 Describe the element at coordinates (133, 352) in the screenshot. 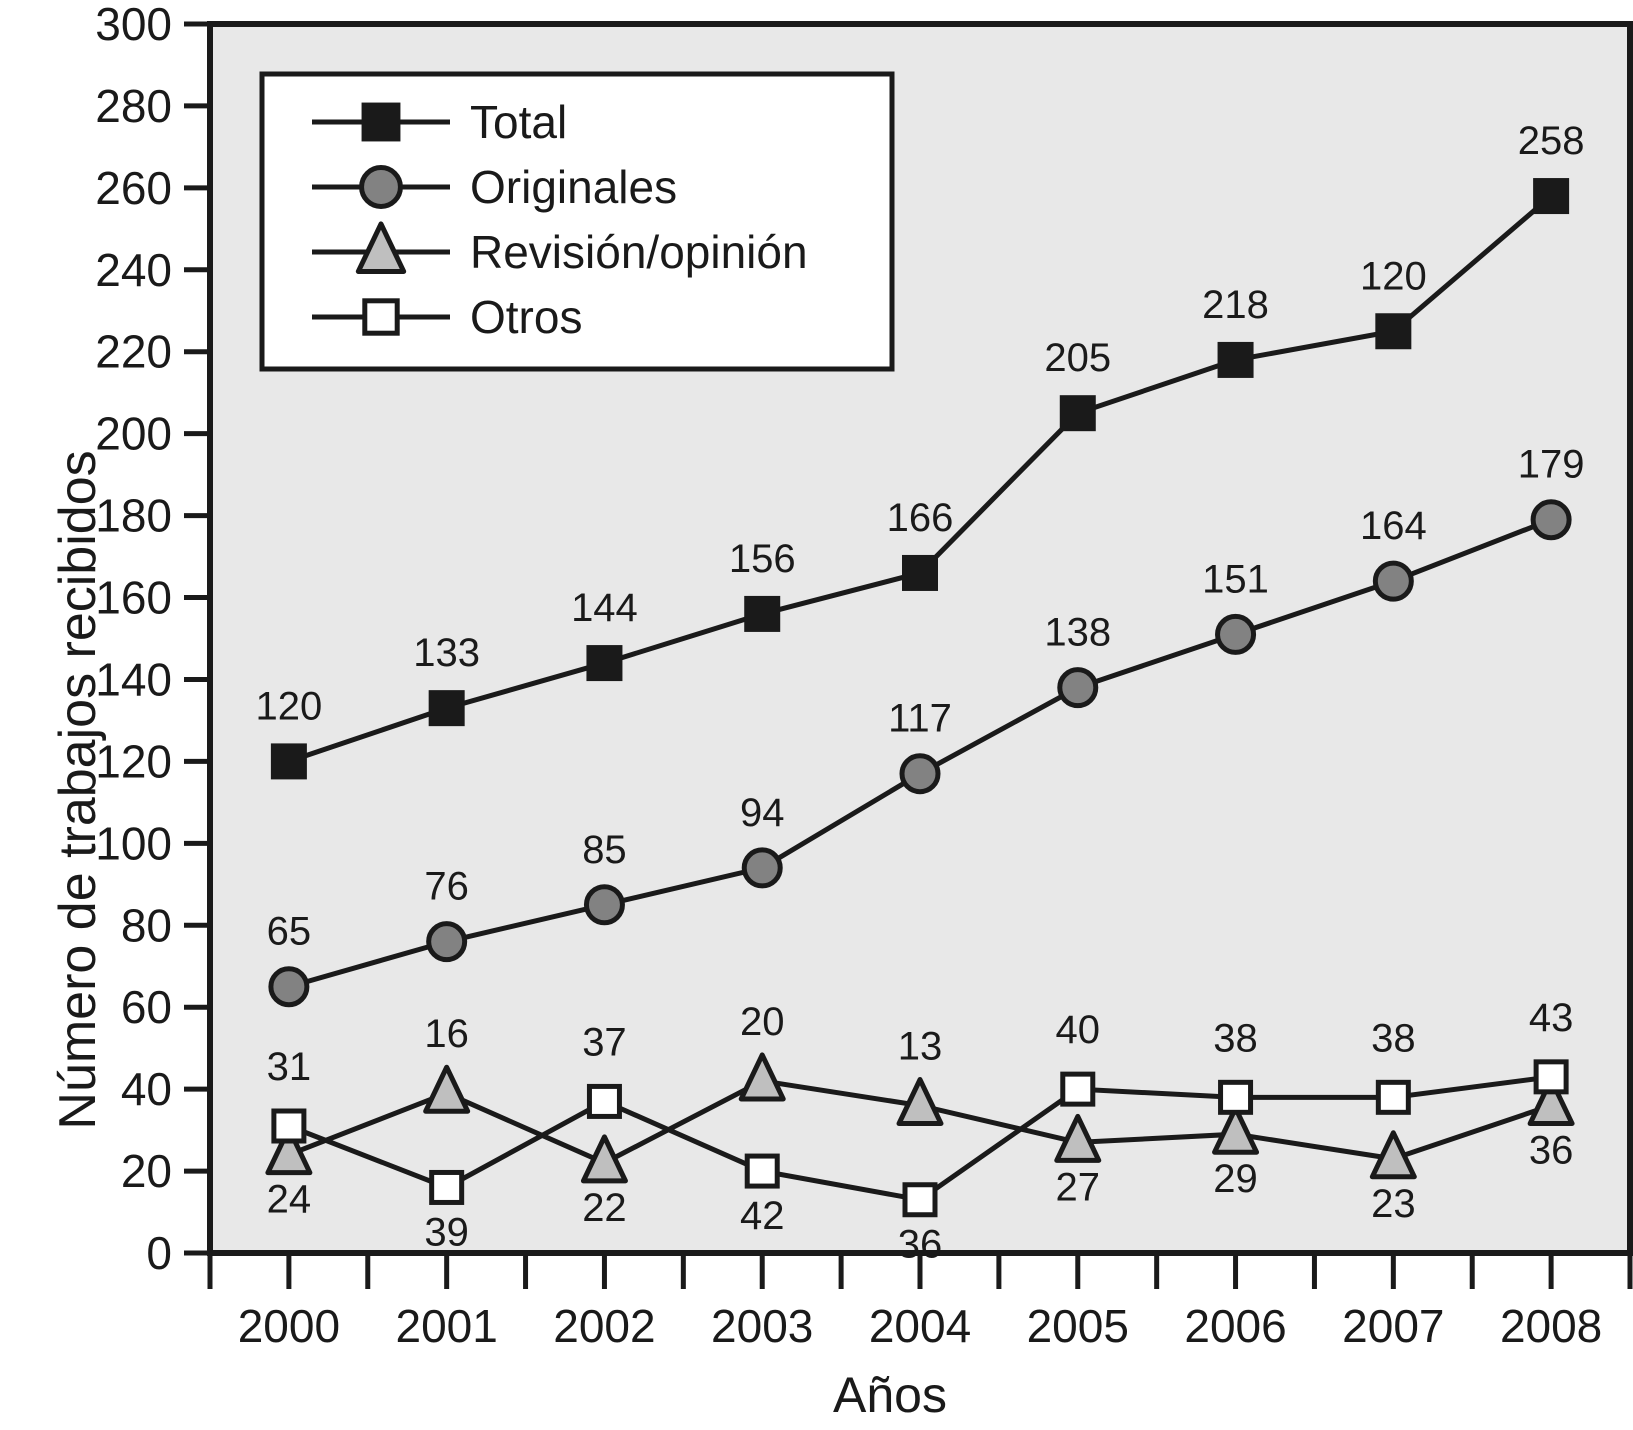

I see `y-tick-label: 220` at that location.